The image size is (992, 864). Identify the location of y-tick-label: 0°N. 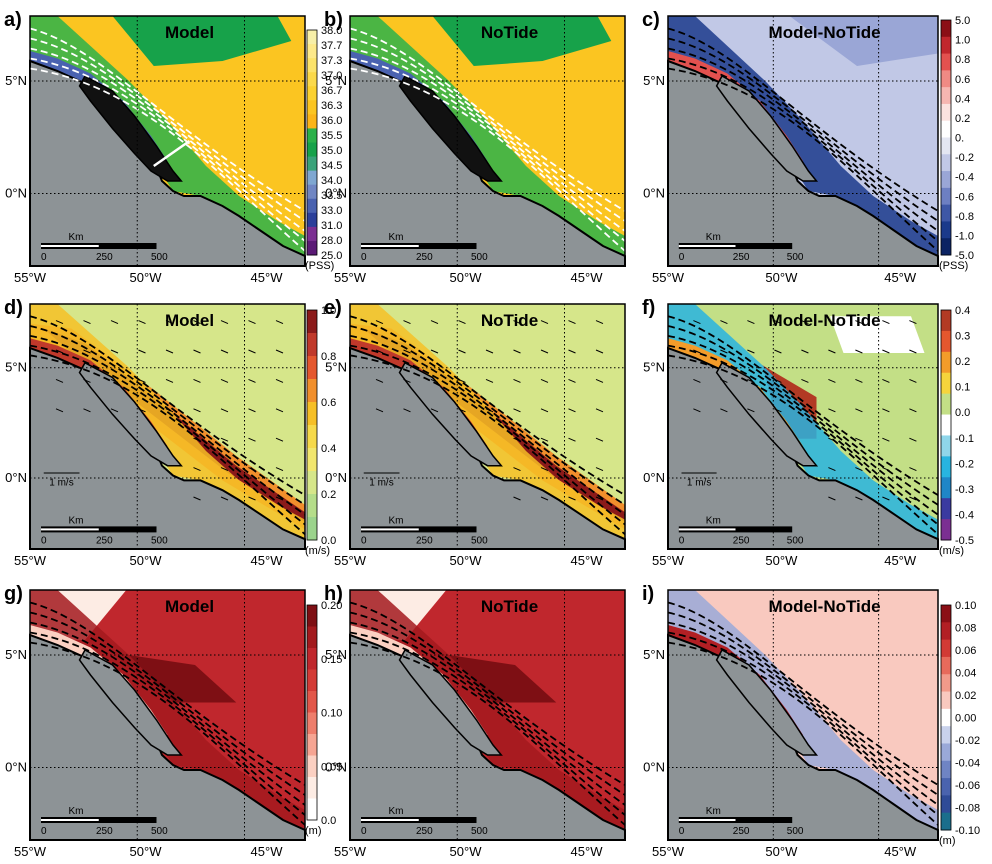
(16, 767).